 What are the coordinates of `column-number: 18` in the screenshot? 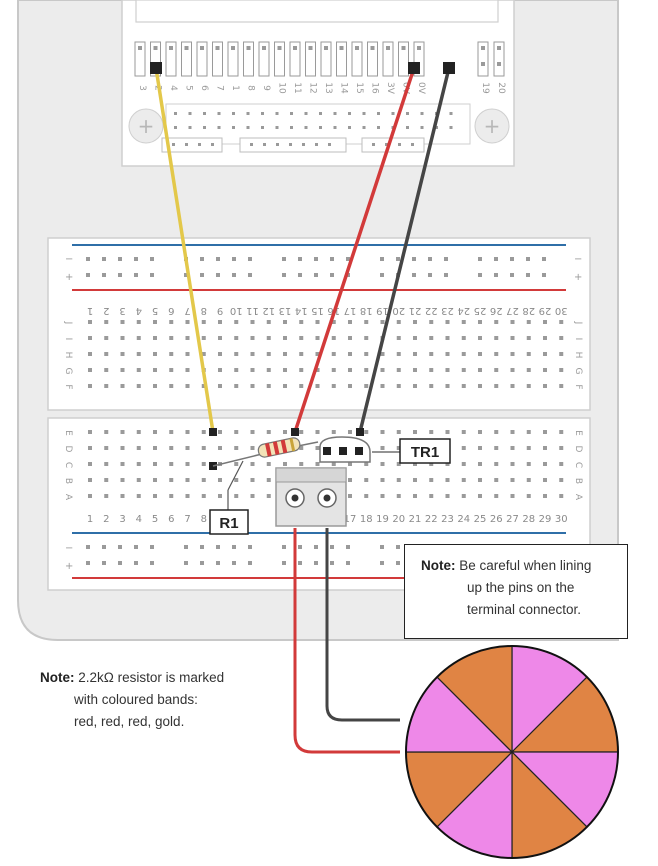 It's located at (366, 519).